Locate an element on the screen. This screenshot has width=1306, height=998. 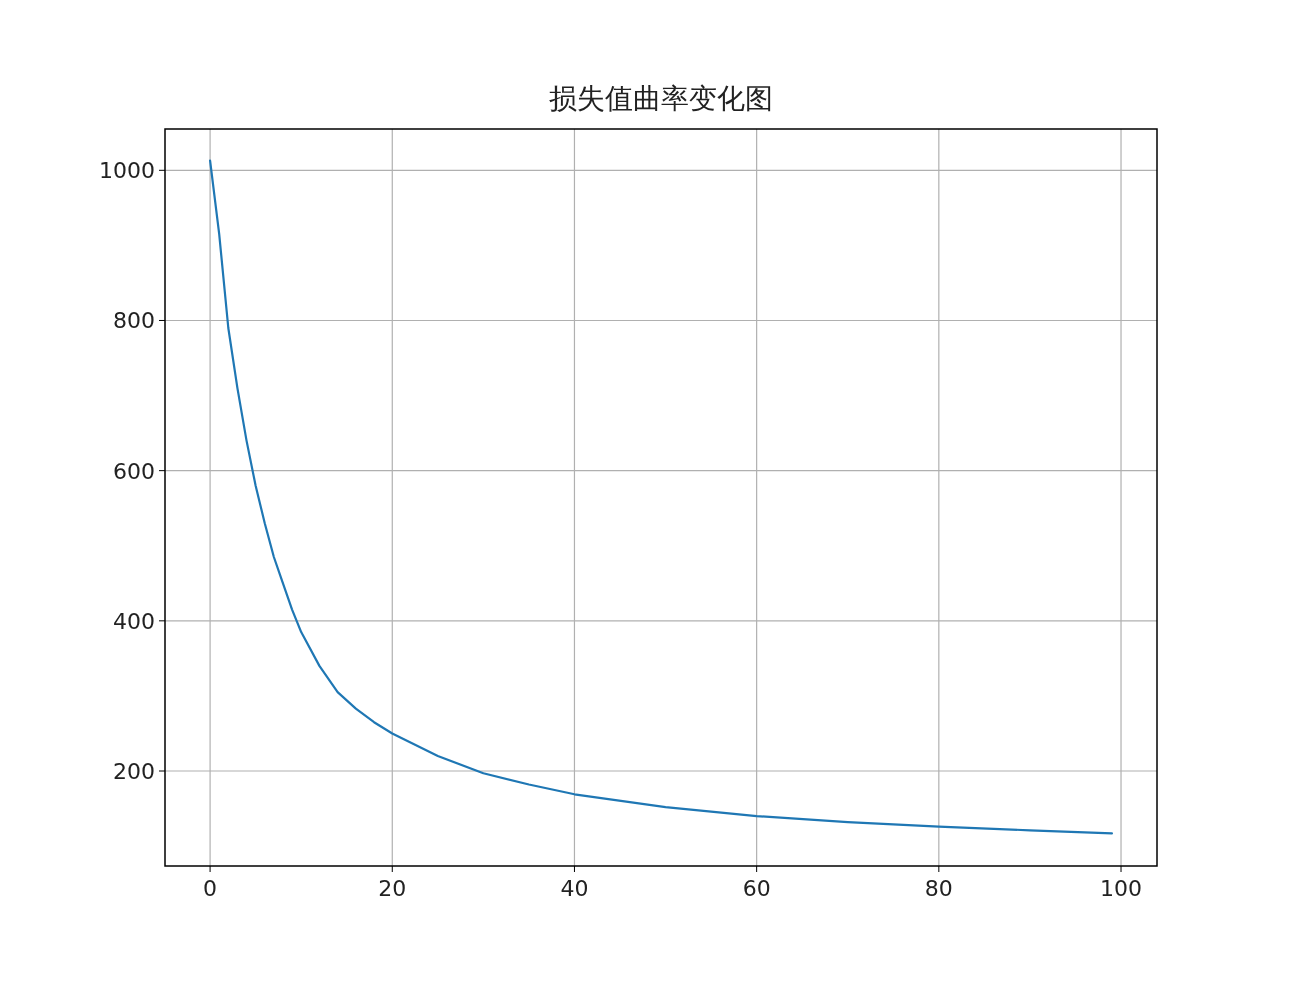
y-tick-label: 400 is located at coordinates (134, 621).